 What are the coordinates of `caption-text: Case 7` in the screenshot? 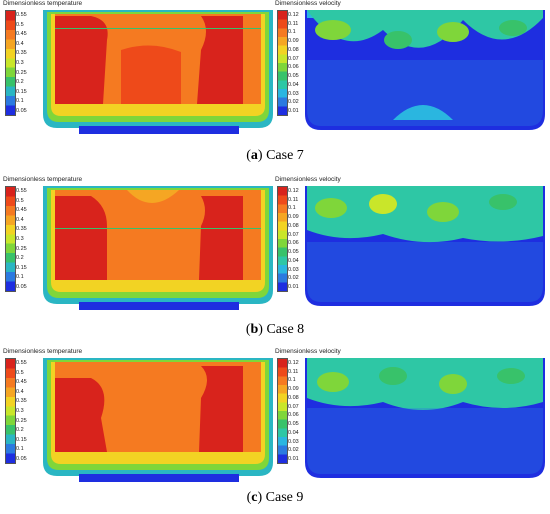 It's located at (283, 155).